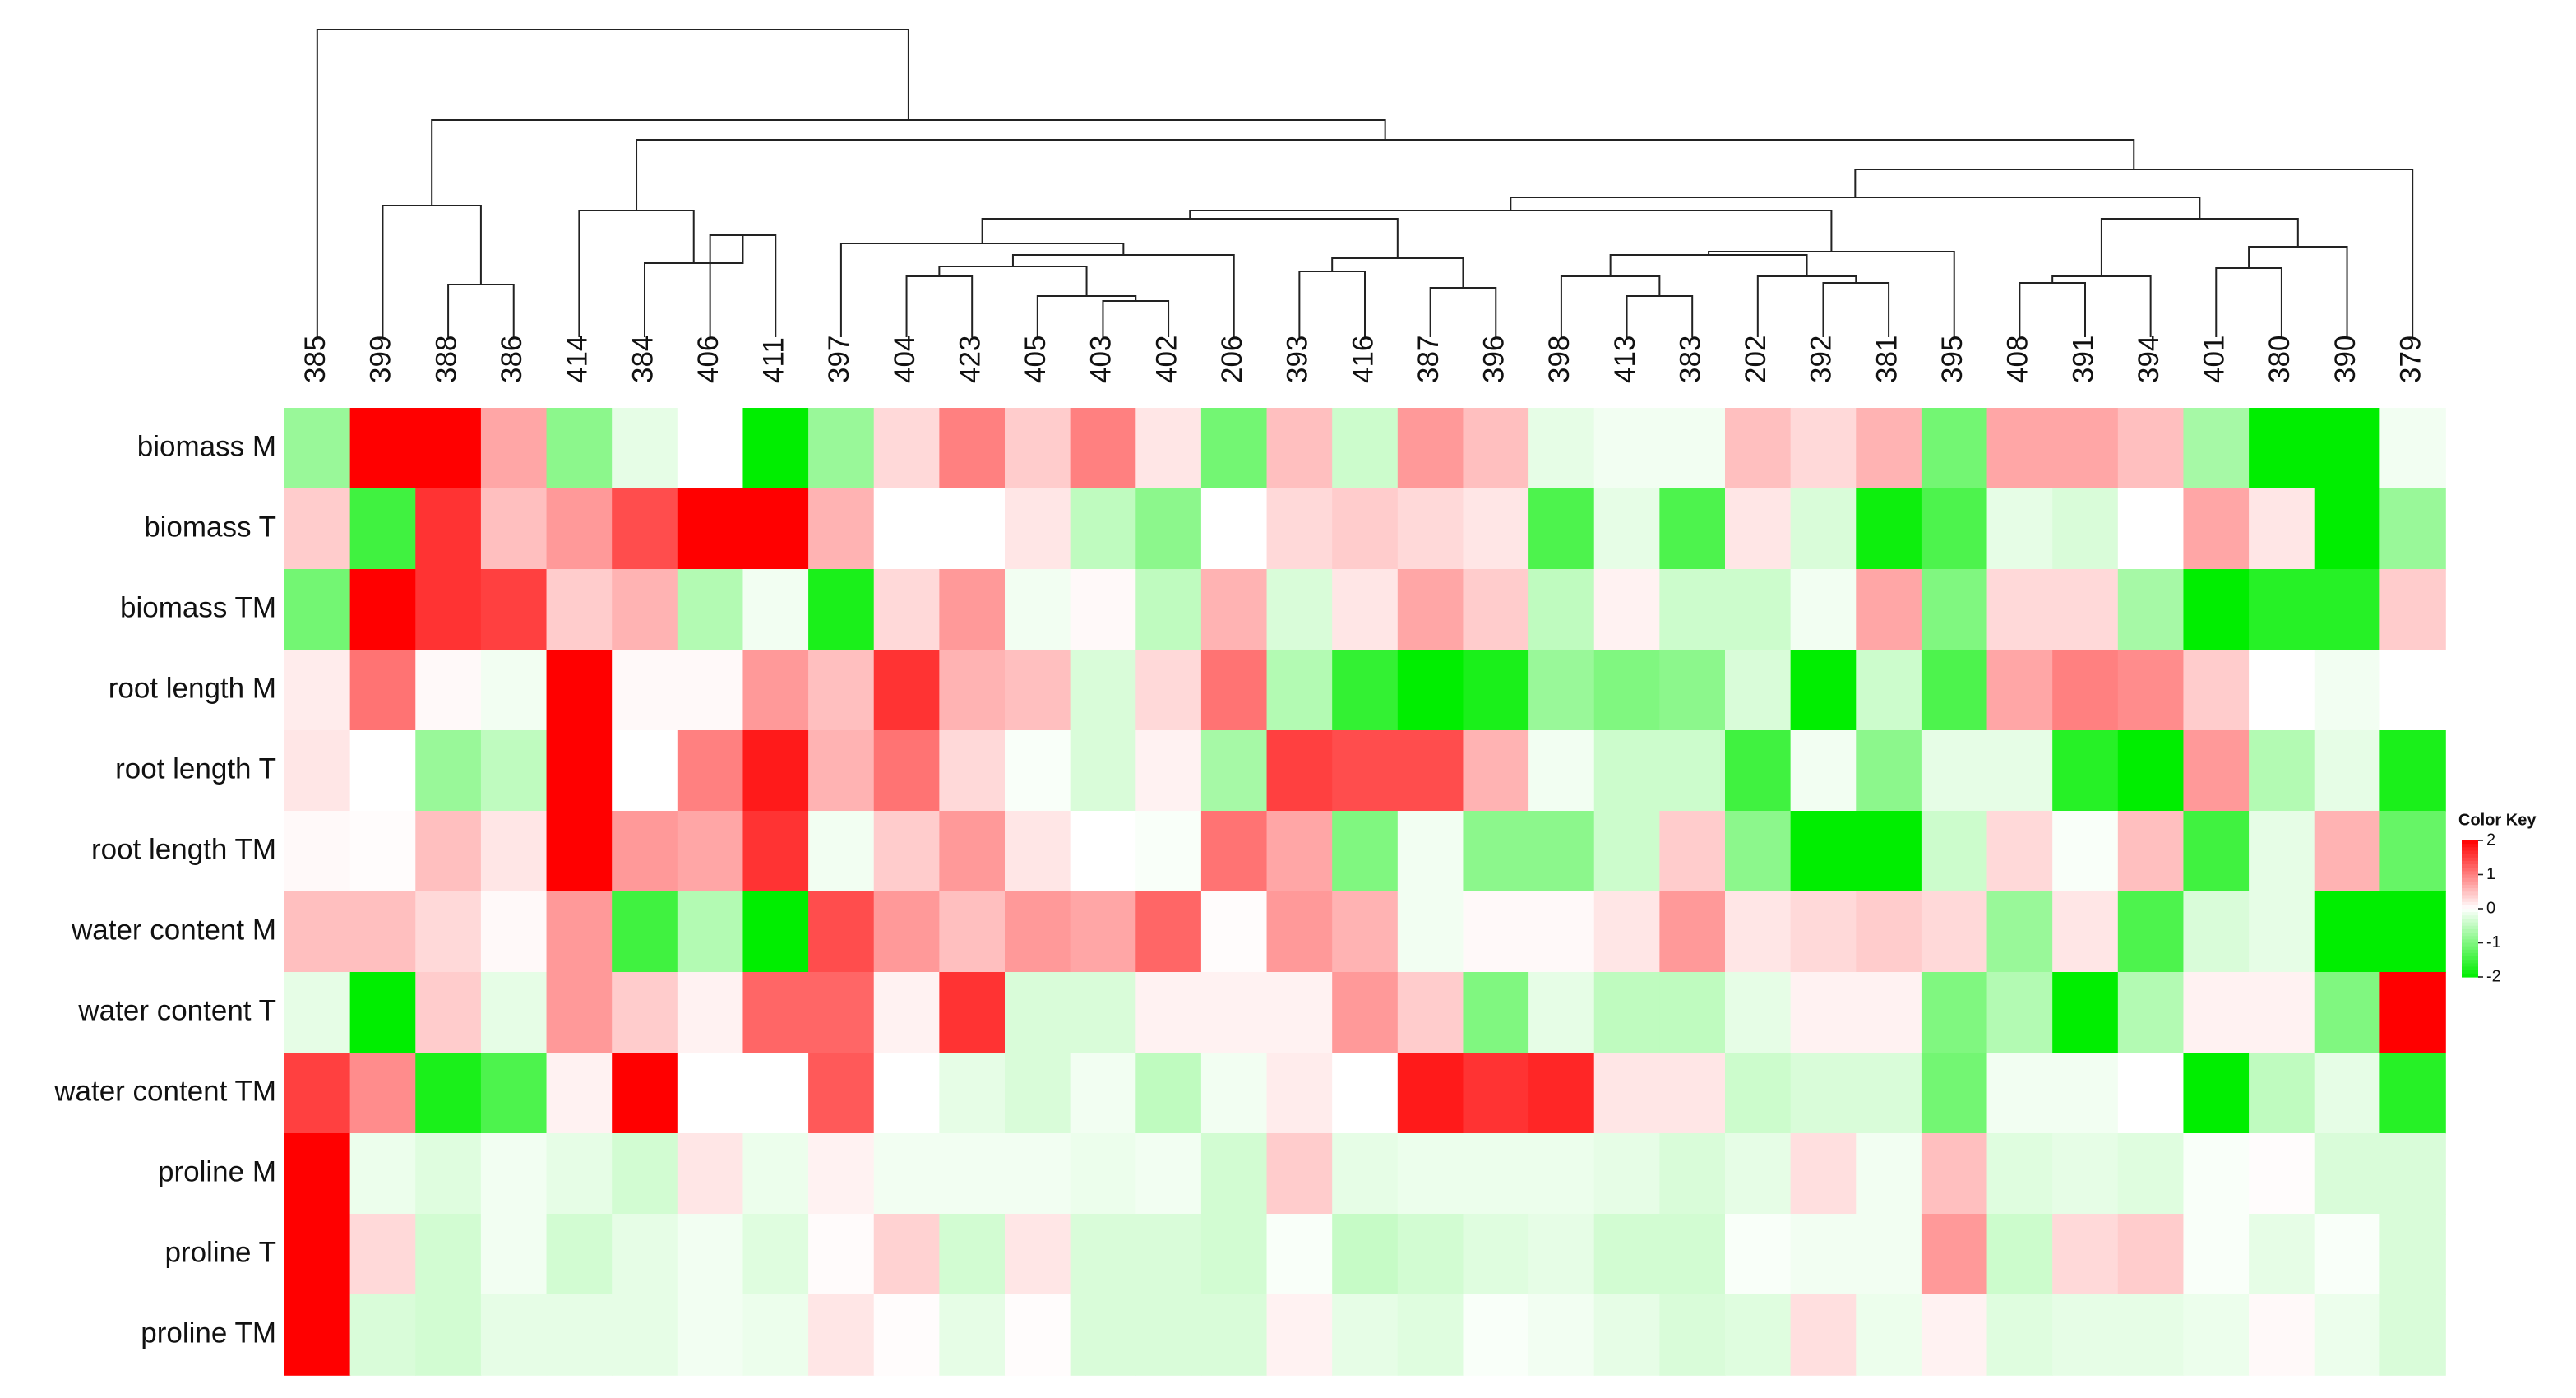  I want to click on column-label: 423, so click(970, 359).